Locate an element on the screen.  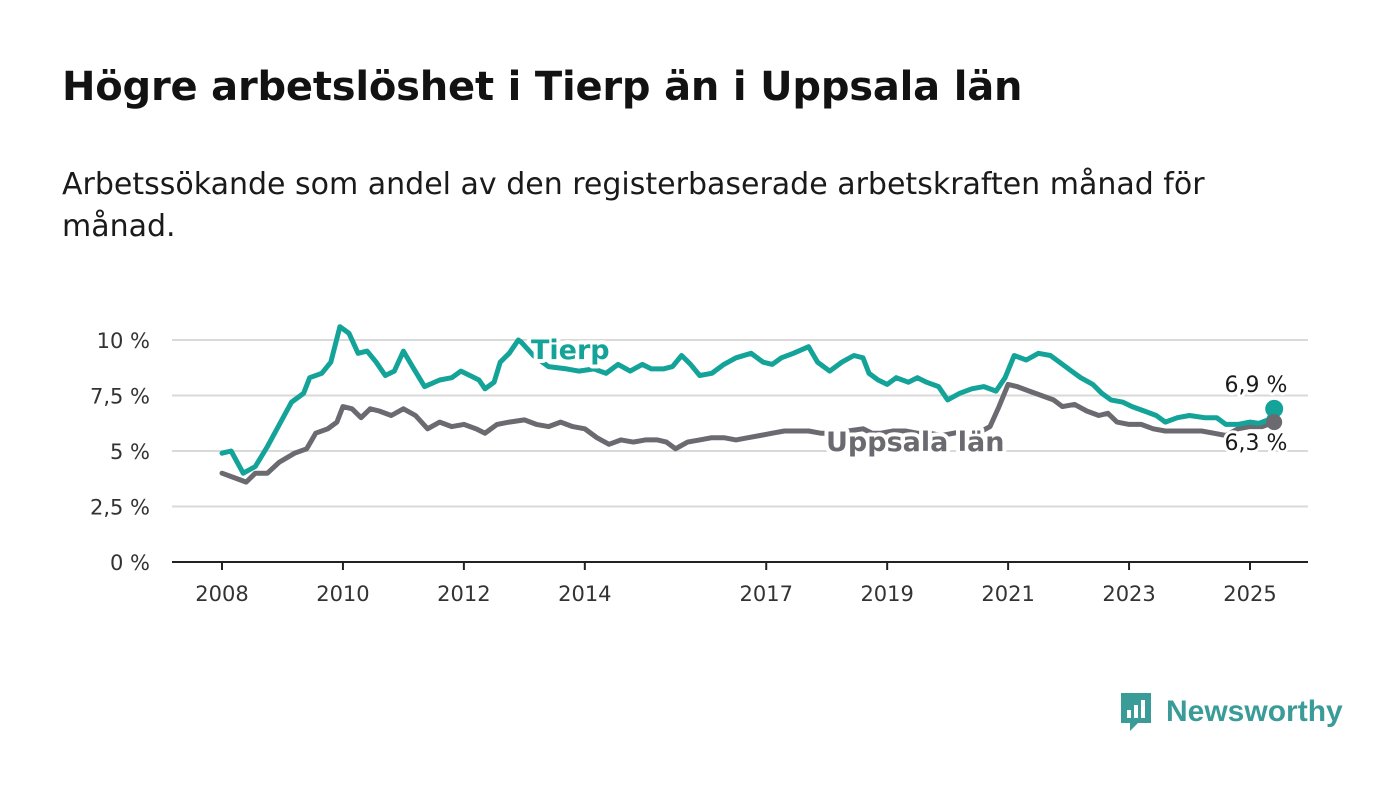
end-value-label-tierp: 6,9 % is located at coordinates (1256, 385).